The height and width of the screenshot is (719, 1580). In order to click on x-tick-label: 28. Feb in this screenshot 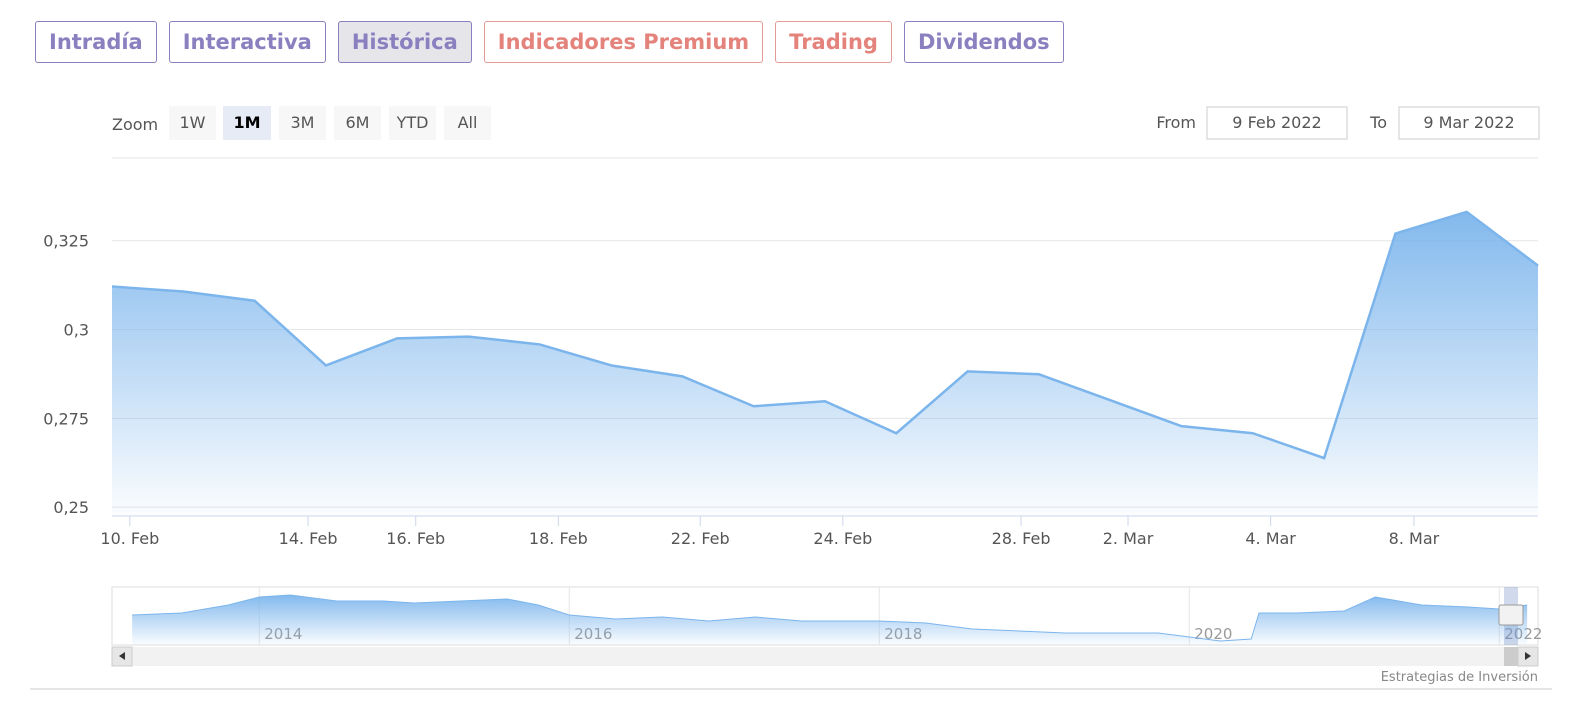, I will do `click(1021, 538)`.